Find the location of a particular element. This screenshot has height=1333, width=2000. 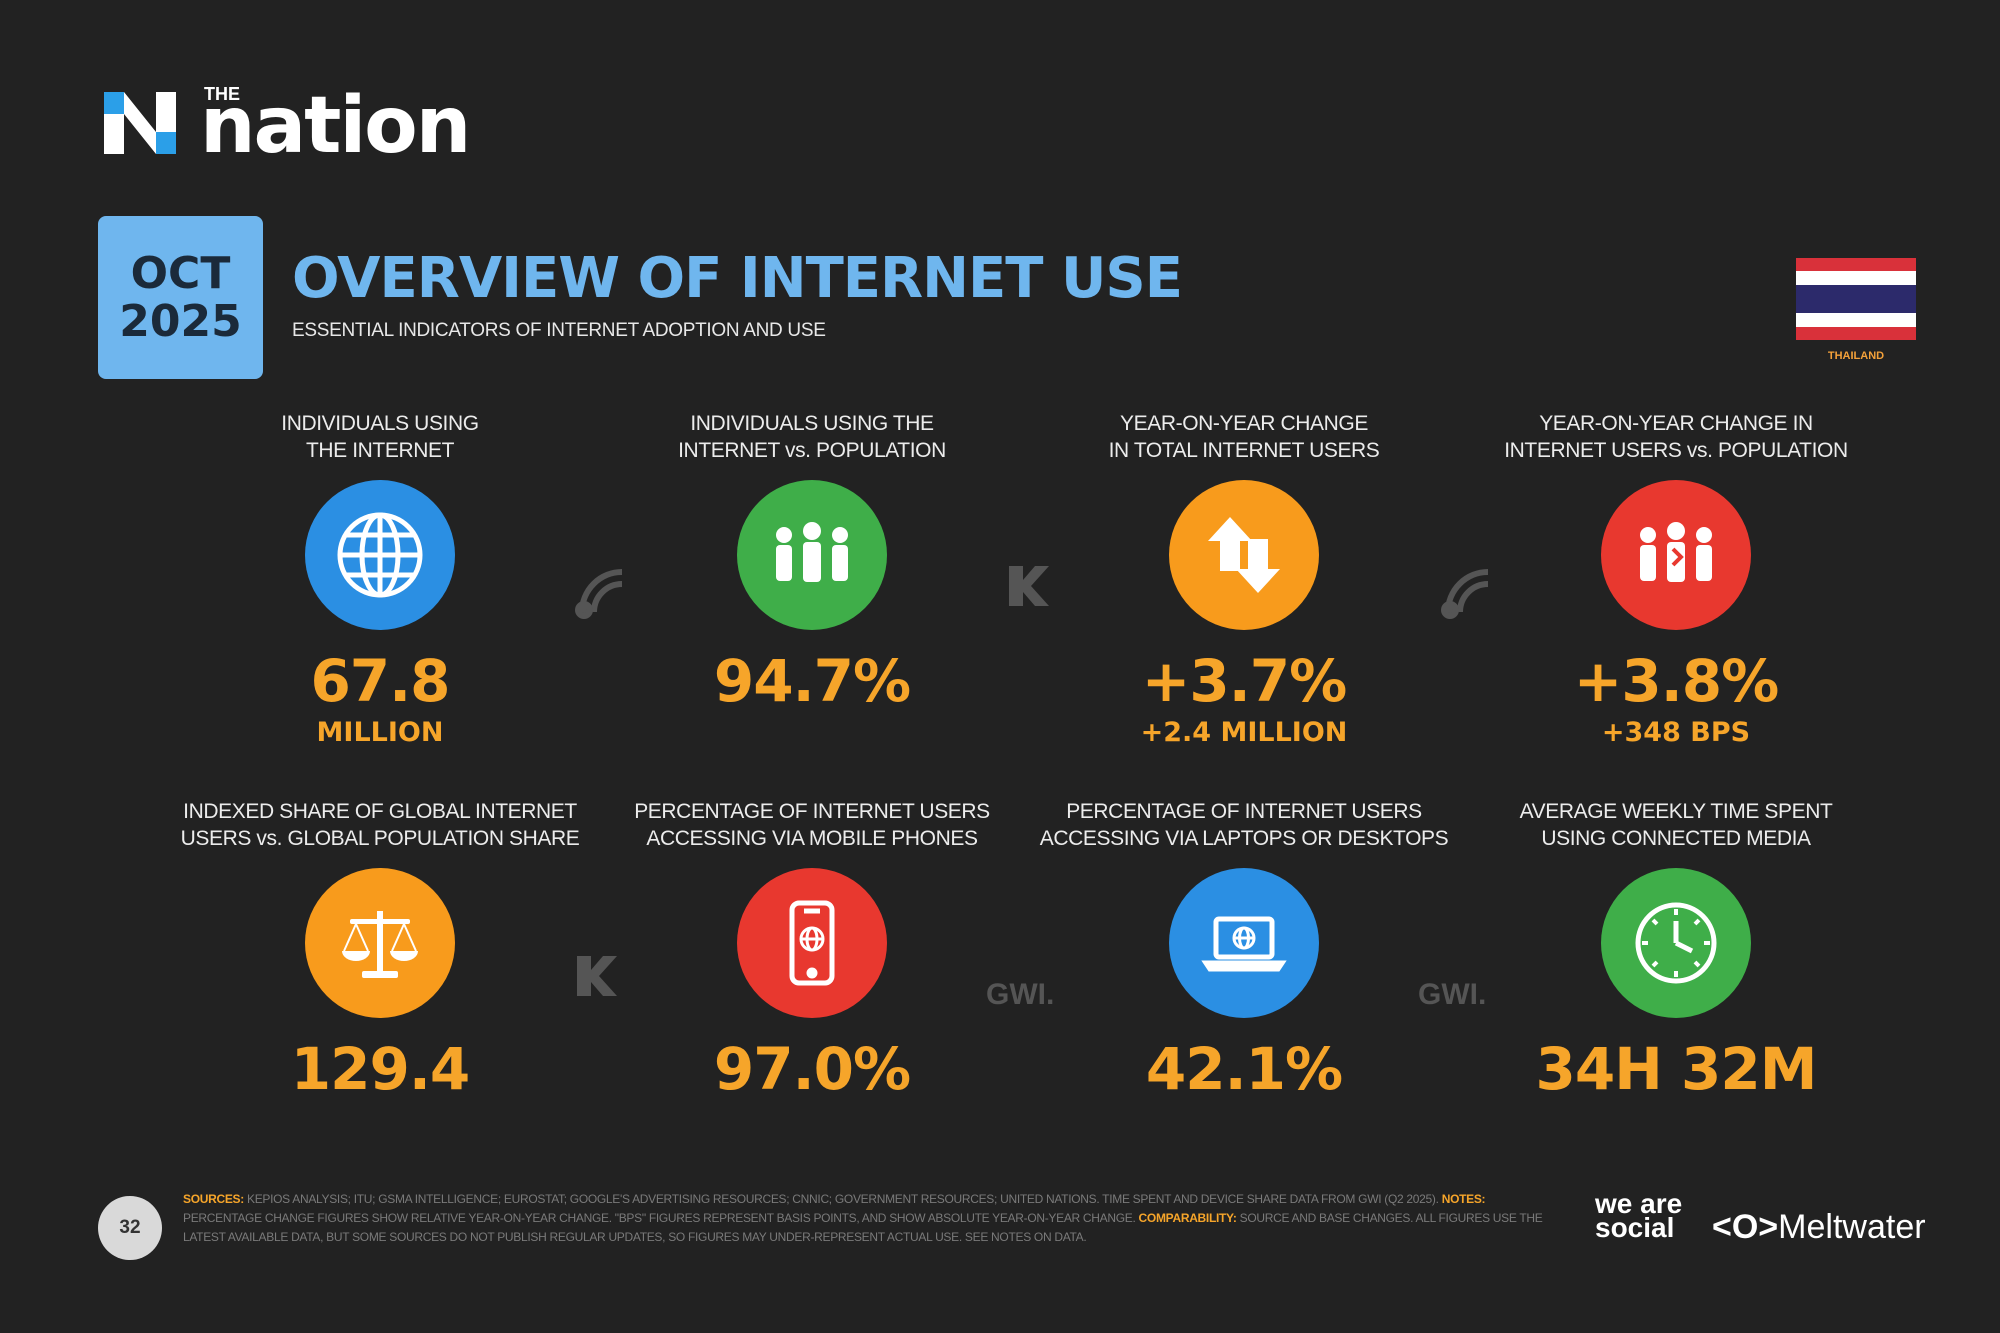

the-nation-logo-mark is located at coordinates (140, 123).